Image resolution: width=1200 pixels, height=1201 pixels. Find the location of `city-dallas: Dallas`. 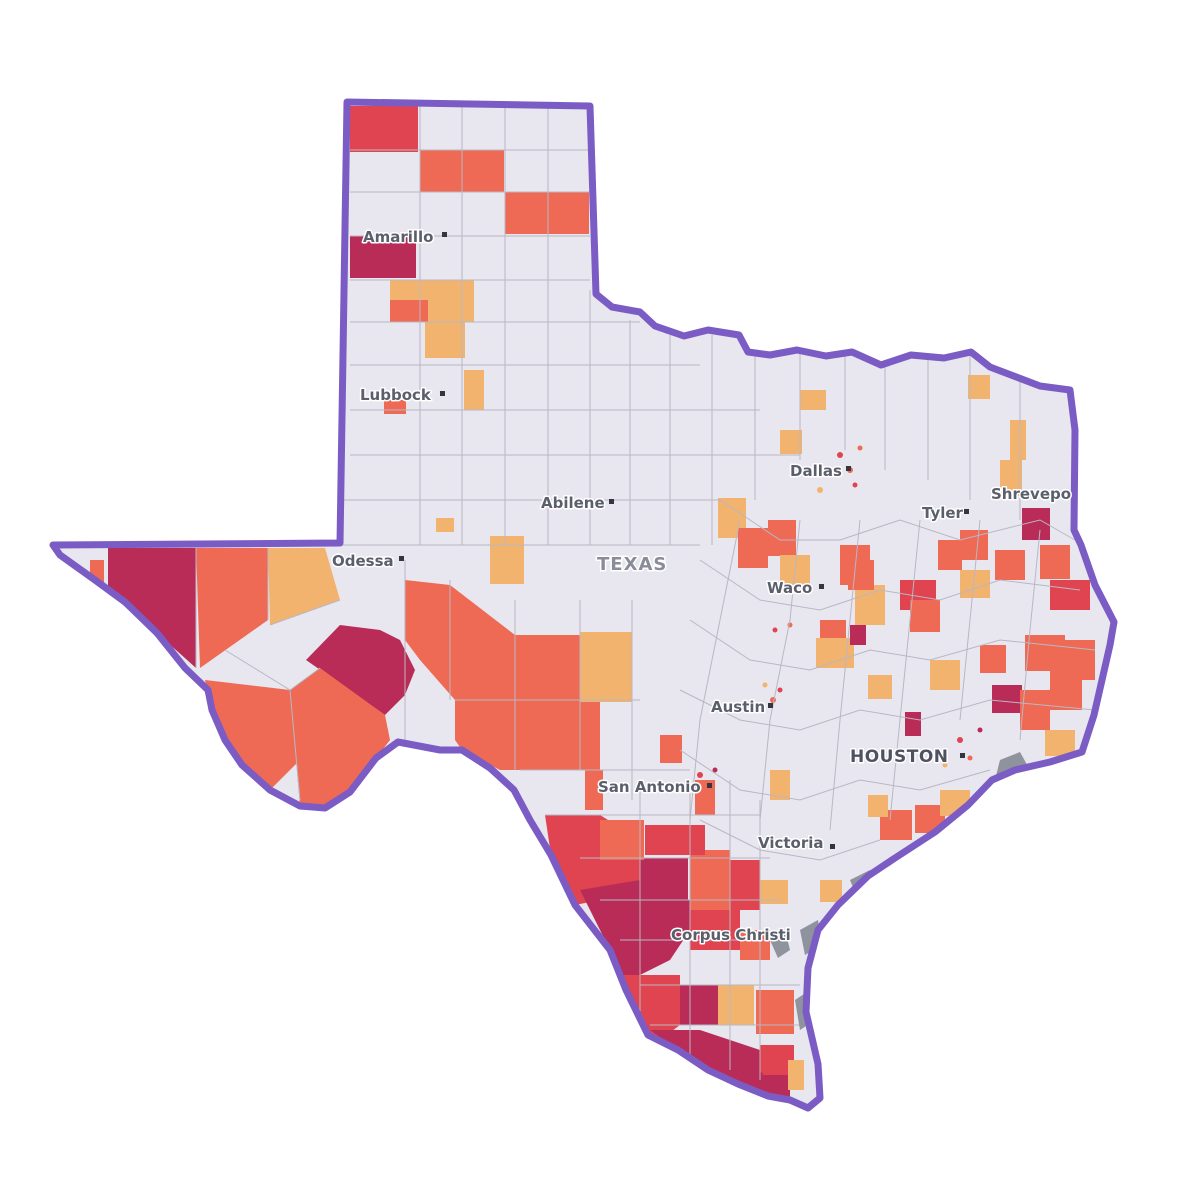

city-dallas: Dallas is located at coordinates (820, 471).